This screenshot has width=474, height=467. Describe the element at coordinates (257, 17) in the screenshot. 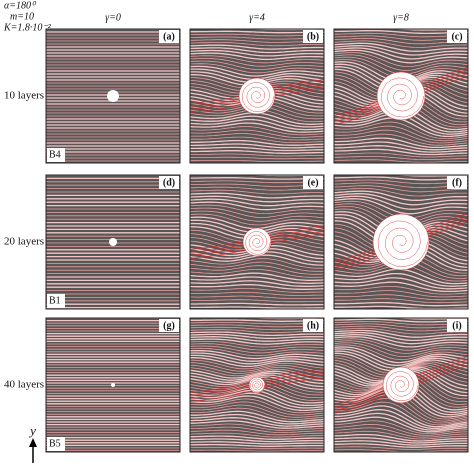

I see `column-header: γ=4` at that location.